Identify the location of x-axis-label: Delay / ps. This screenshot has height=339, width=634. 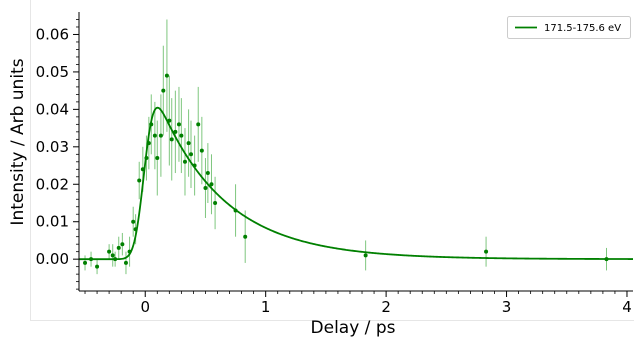
(353, 328).